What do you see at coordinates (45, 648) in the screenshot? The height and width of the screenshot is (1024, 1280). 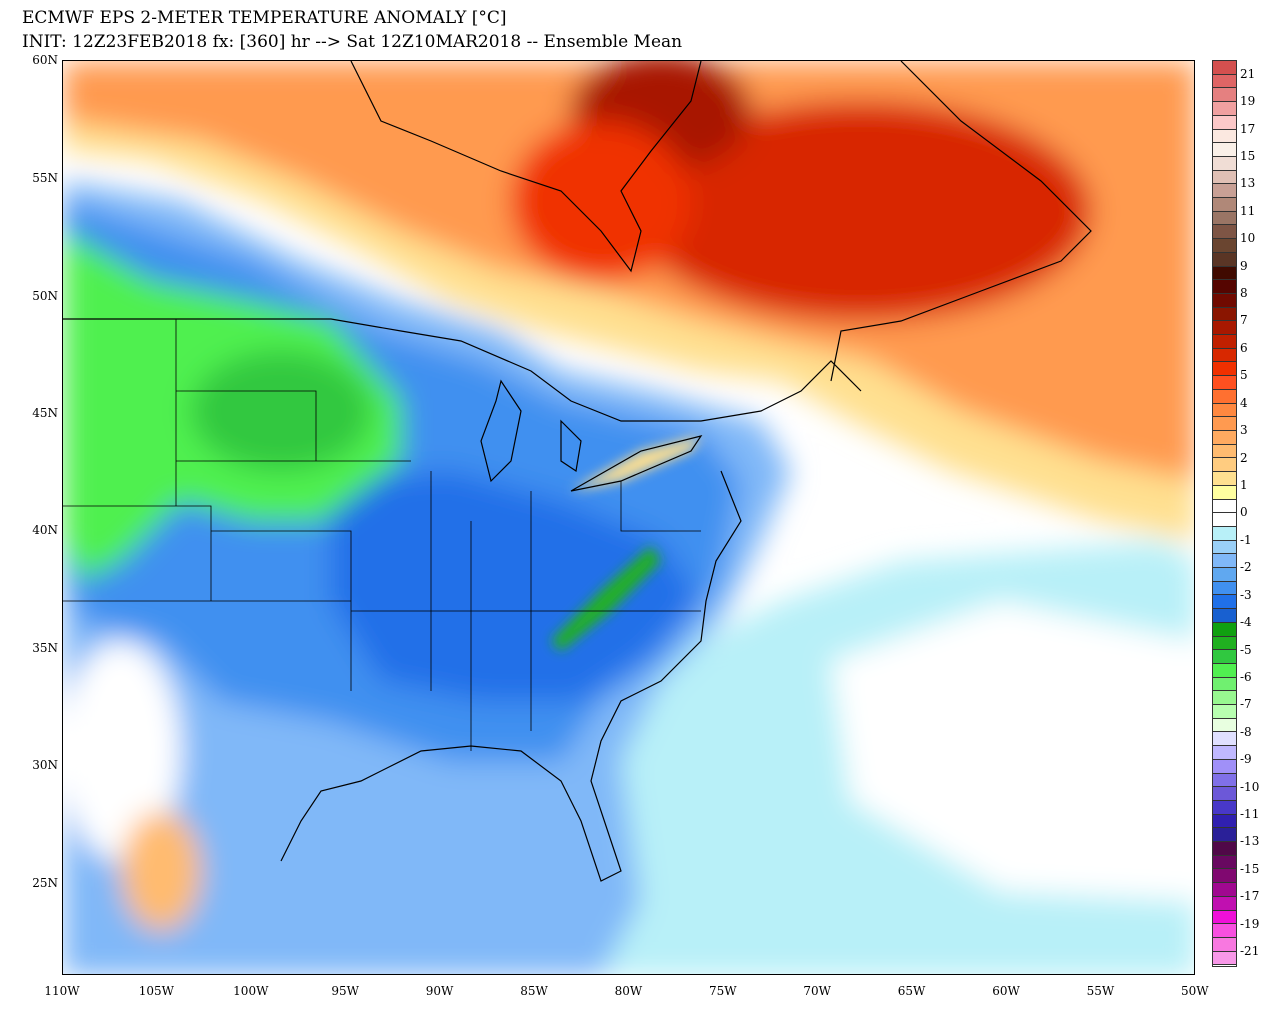 I see `lat-label: 35N` at bounding box center [45, 648].